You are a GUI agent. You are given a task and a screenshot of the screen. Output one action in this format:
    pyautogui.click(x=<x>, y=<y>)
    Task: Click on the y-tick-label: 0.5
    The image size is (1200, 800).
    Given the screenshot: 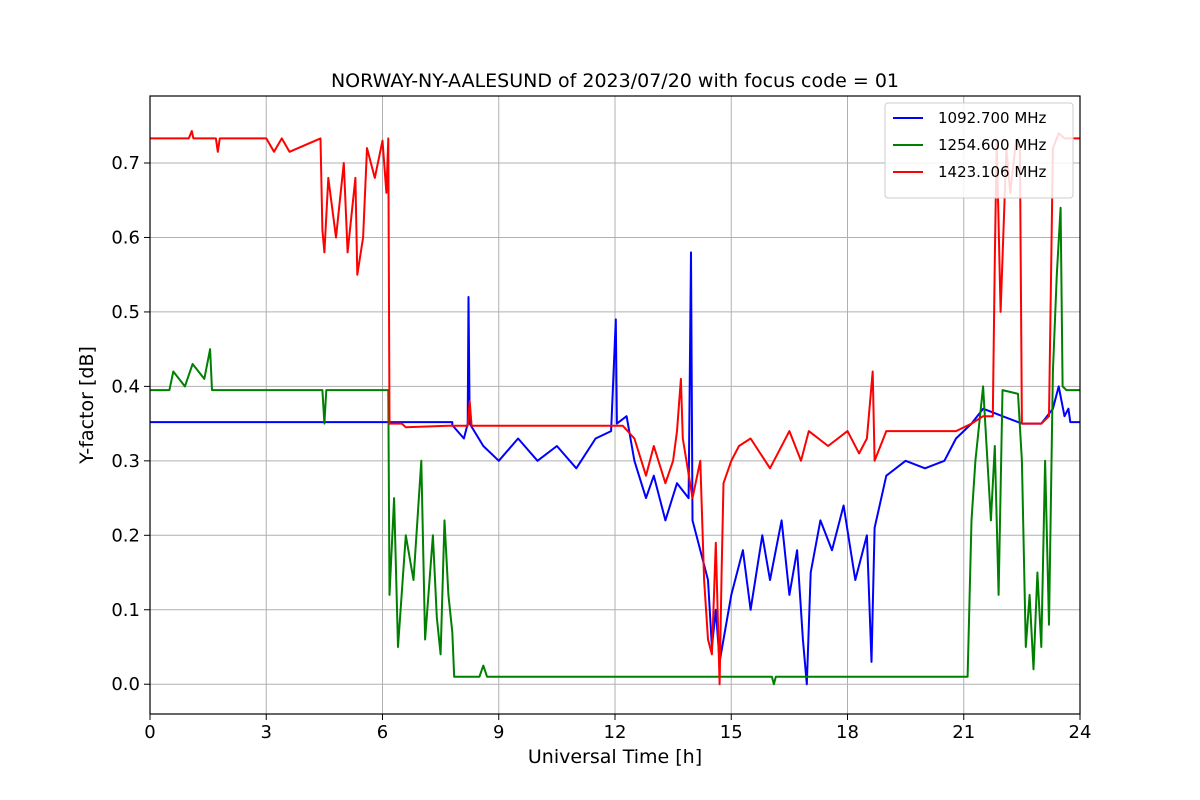 What is the action you would take?
    pyautogui.click(x=125, y=312)
    